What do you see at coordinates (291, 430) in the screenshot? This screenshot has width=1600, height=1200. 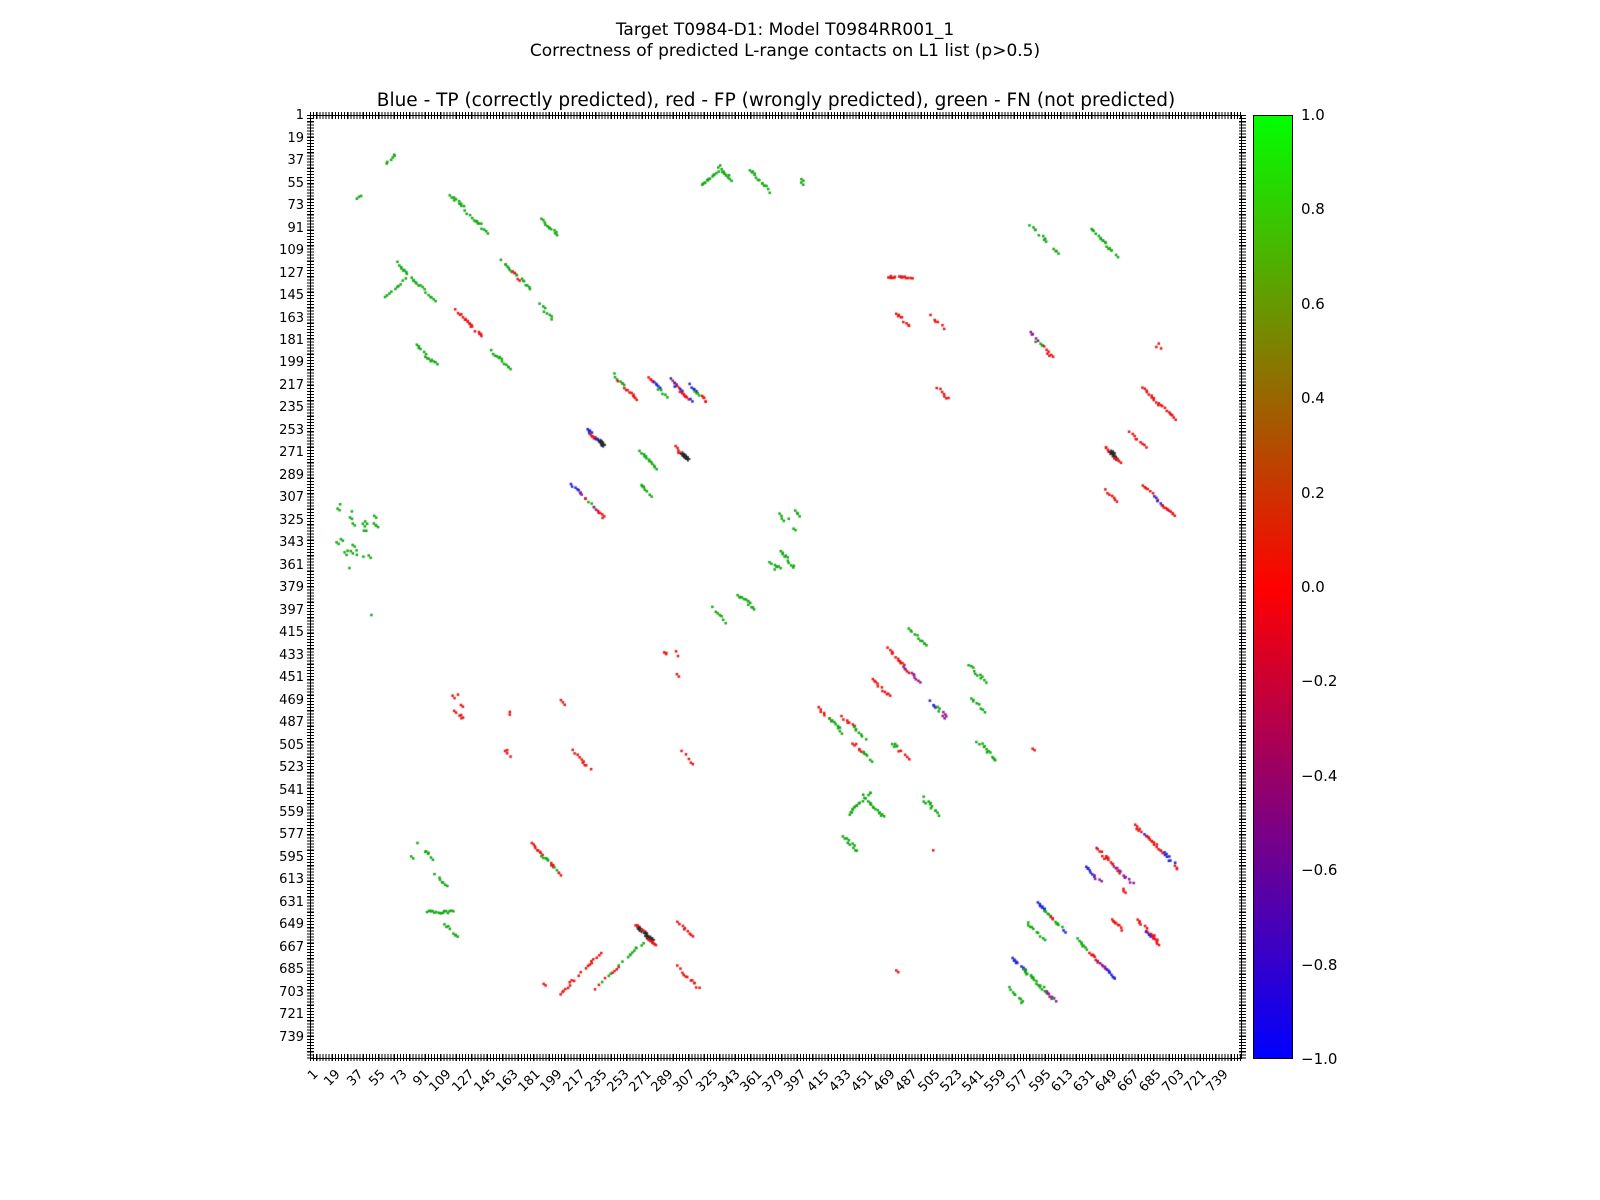 I see `y-tick-label: 253` at bounding box center [291, 430].